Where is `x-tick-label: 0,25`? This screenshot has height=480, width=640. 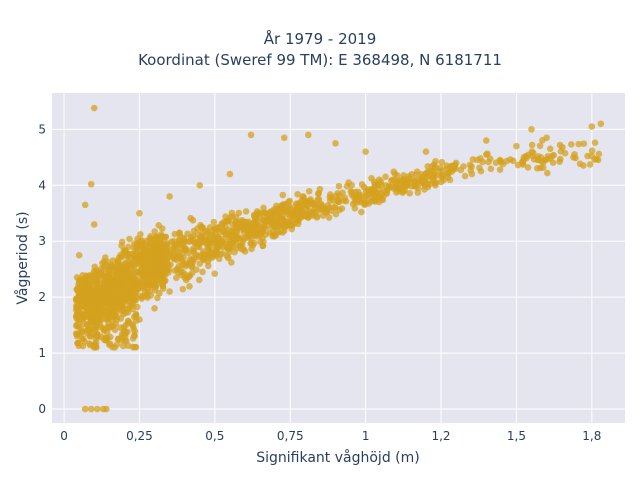 x-tick-label: 0,25 is located at coordinates (139, 436).